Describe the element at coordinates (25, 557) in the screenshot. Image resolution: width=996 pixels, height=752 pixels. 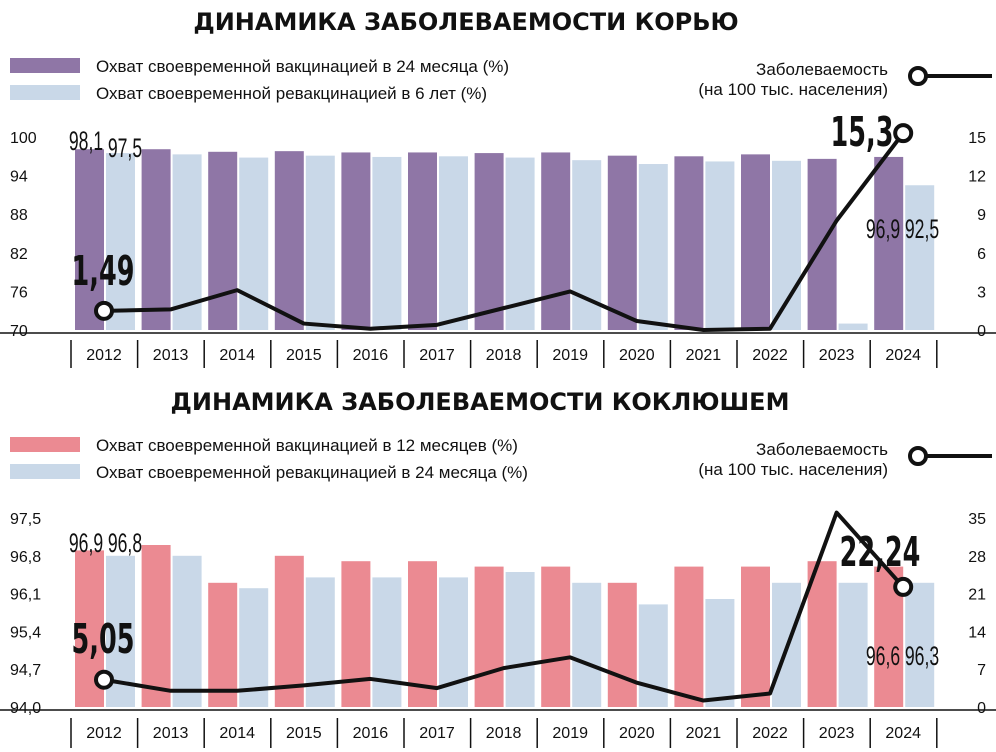
I see `pertussis-left-tick-label: 96,8` at that location.